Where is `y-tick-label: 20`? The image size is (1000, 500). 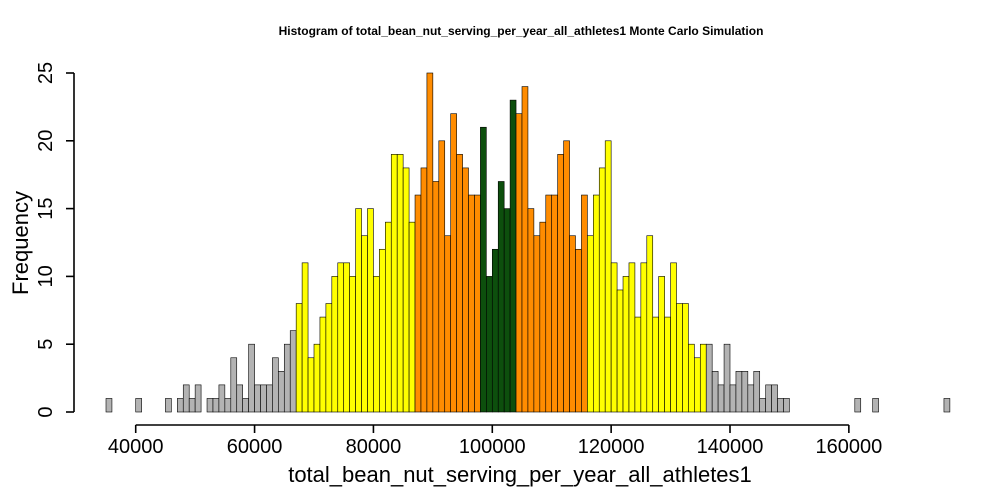
y-tick-label: 20 is located at coordinates (46, 141).